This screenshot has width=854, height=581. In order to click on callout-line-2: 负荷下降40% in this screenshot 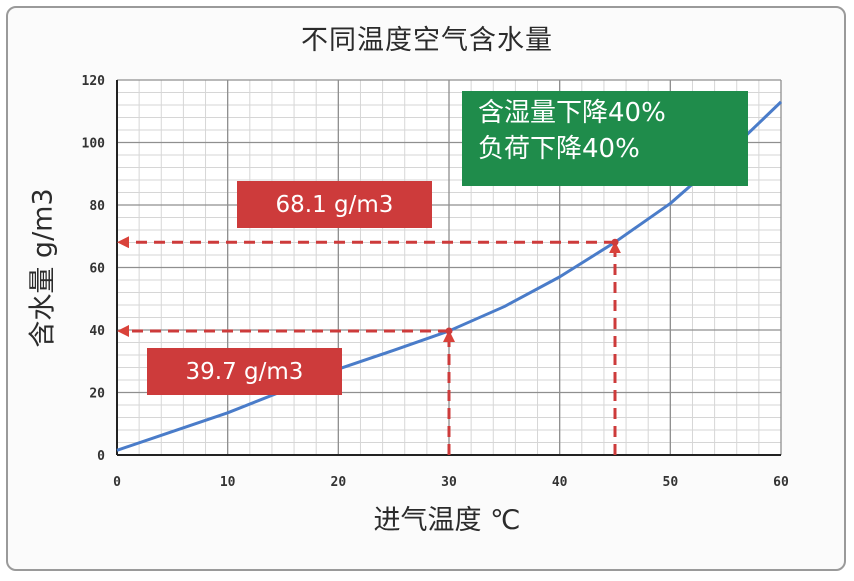, I will do `click(559, 149)`.